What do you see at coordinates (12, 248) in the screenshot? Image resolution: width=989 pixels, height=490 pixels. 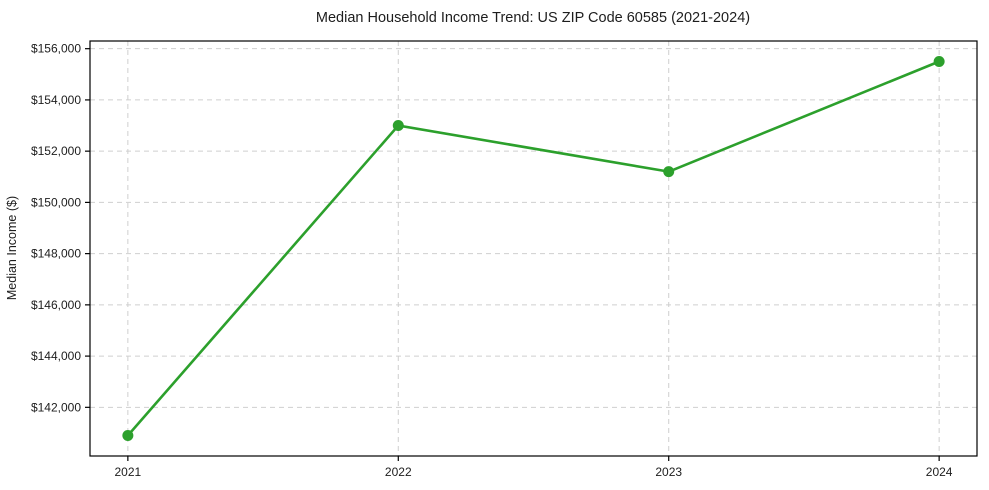 I see `y-axis-label: Median Income ($)` at bounding box center [12, 248].